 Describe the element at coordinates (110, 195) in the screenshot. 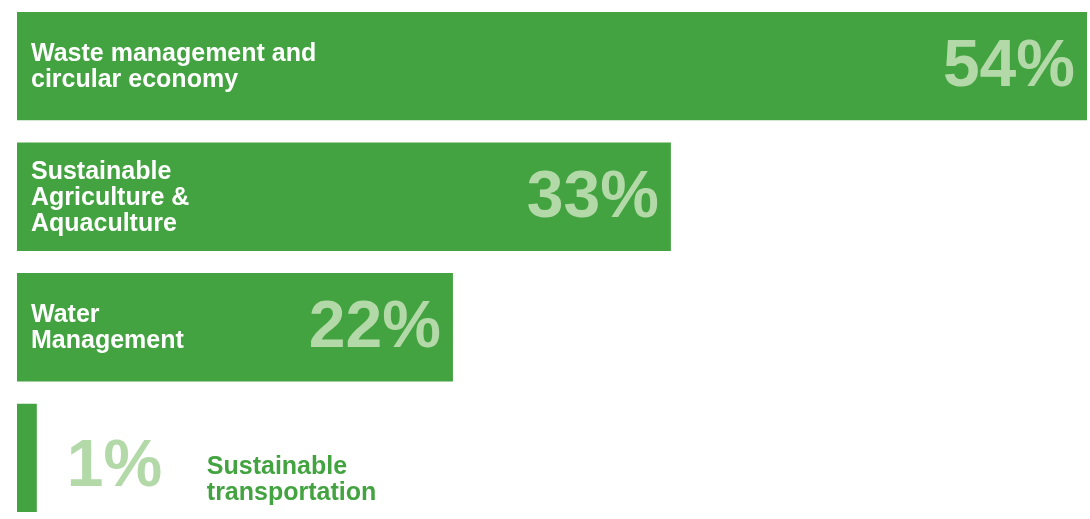

I see `y-tick-label: Sustainable Agriculture & Aquaculture` at that location.